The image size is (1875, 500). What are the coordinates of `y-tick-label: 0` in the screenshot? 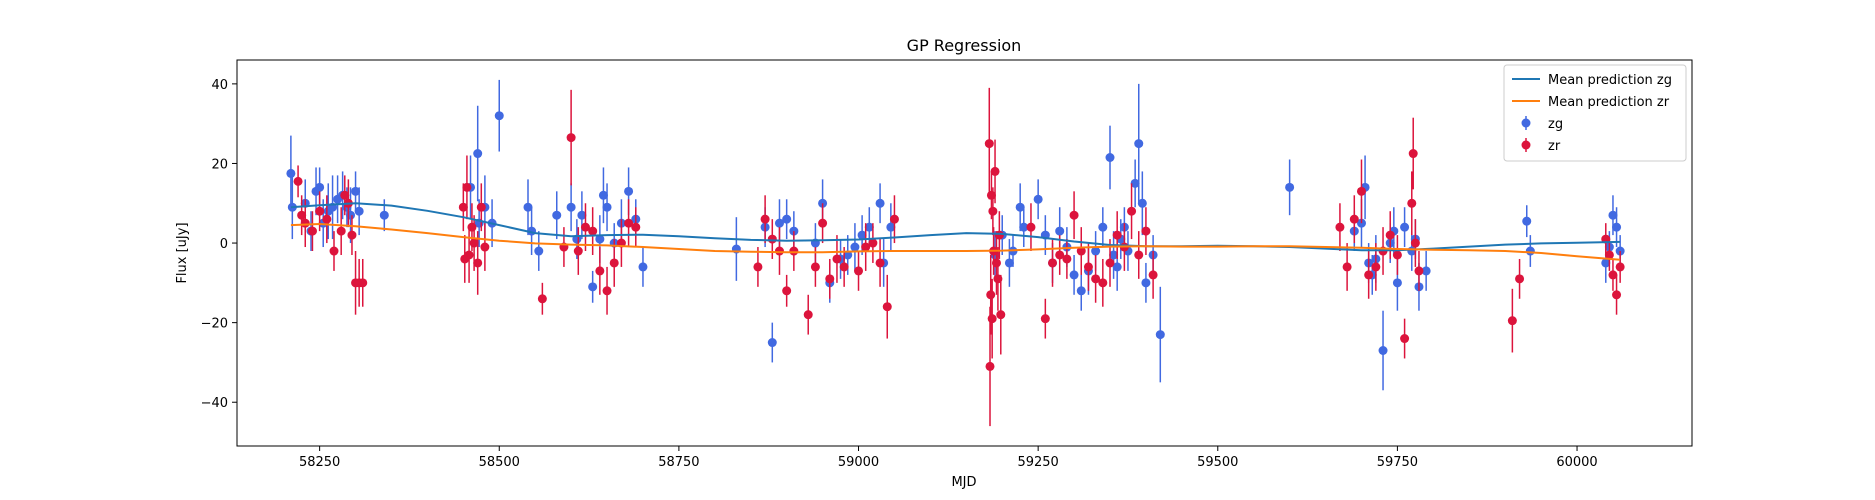 It's located at (224, 244).